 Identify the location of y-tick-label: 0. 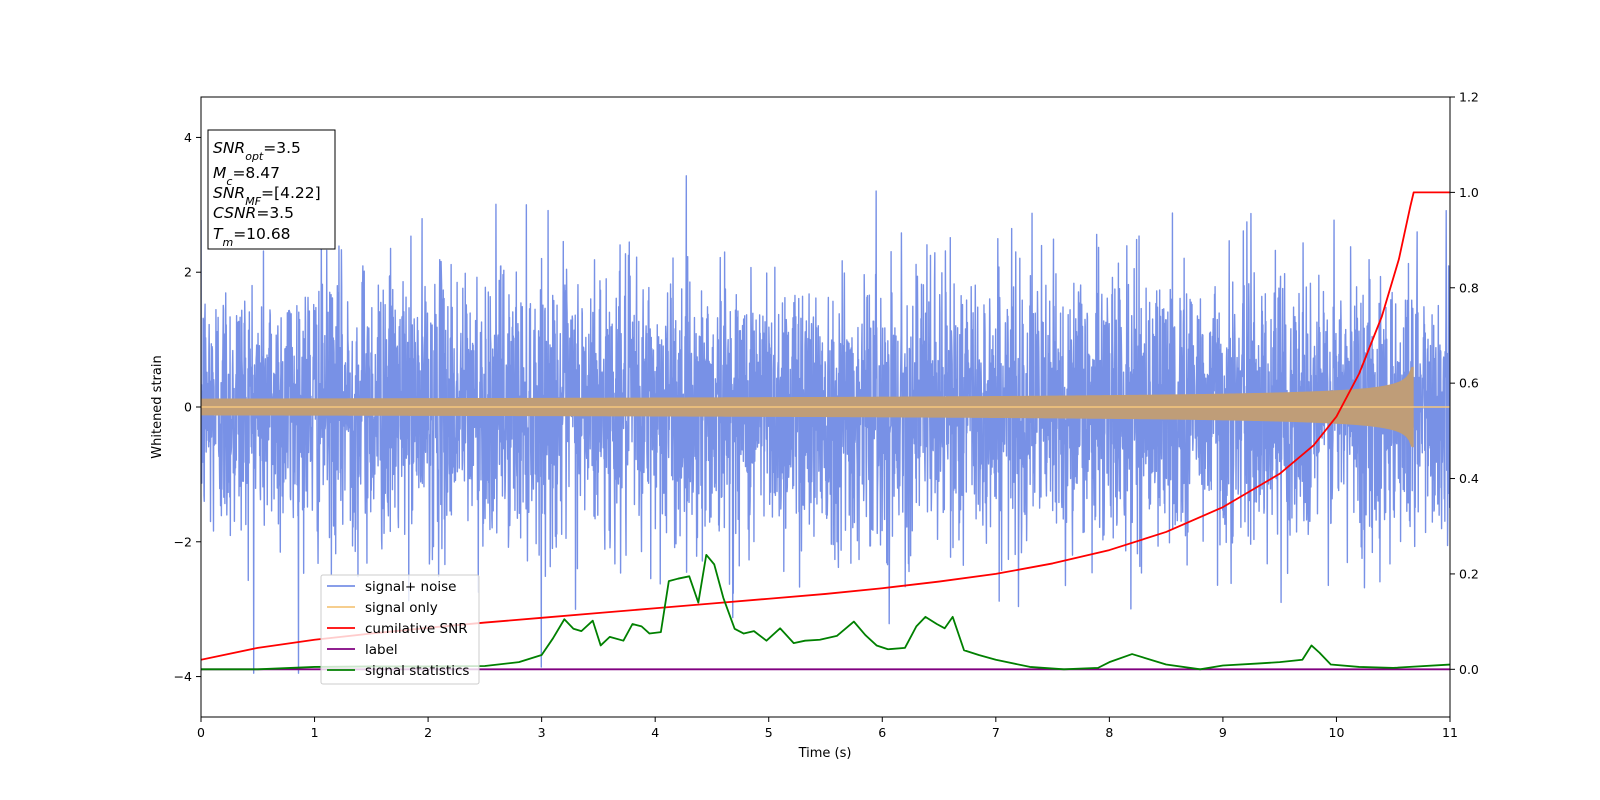
(188, 407).